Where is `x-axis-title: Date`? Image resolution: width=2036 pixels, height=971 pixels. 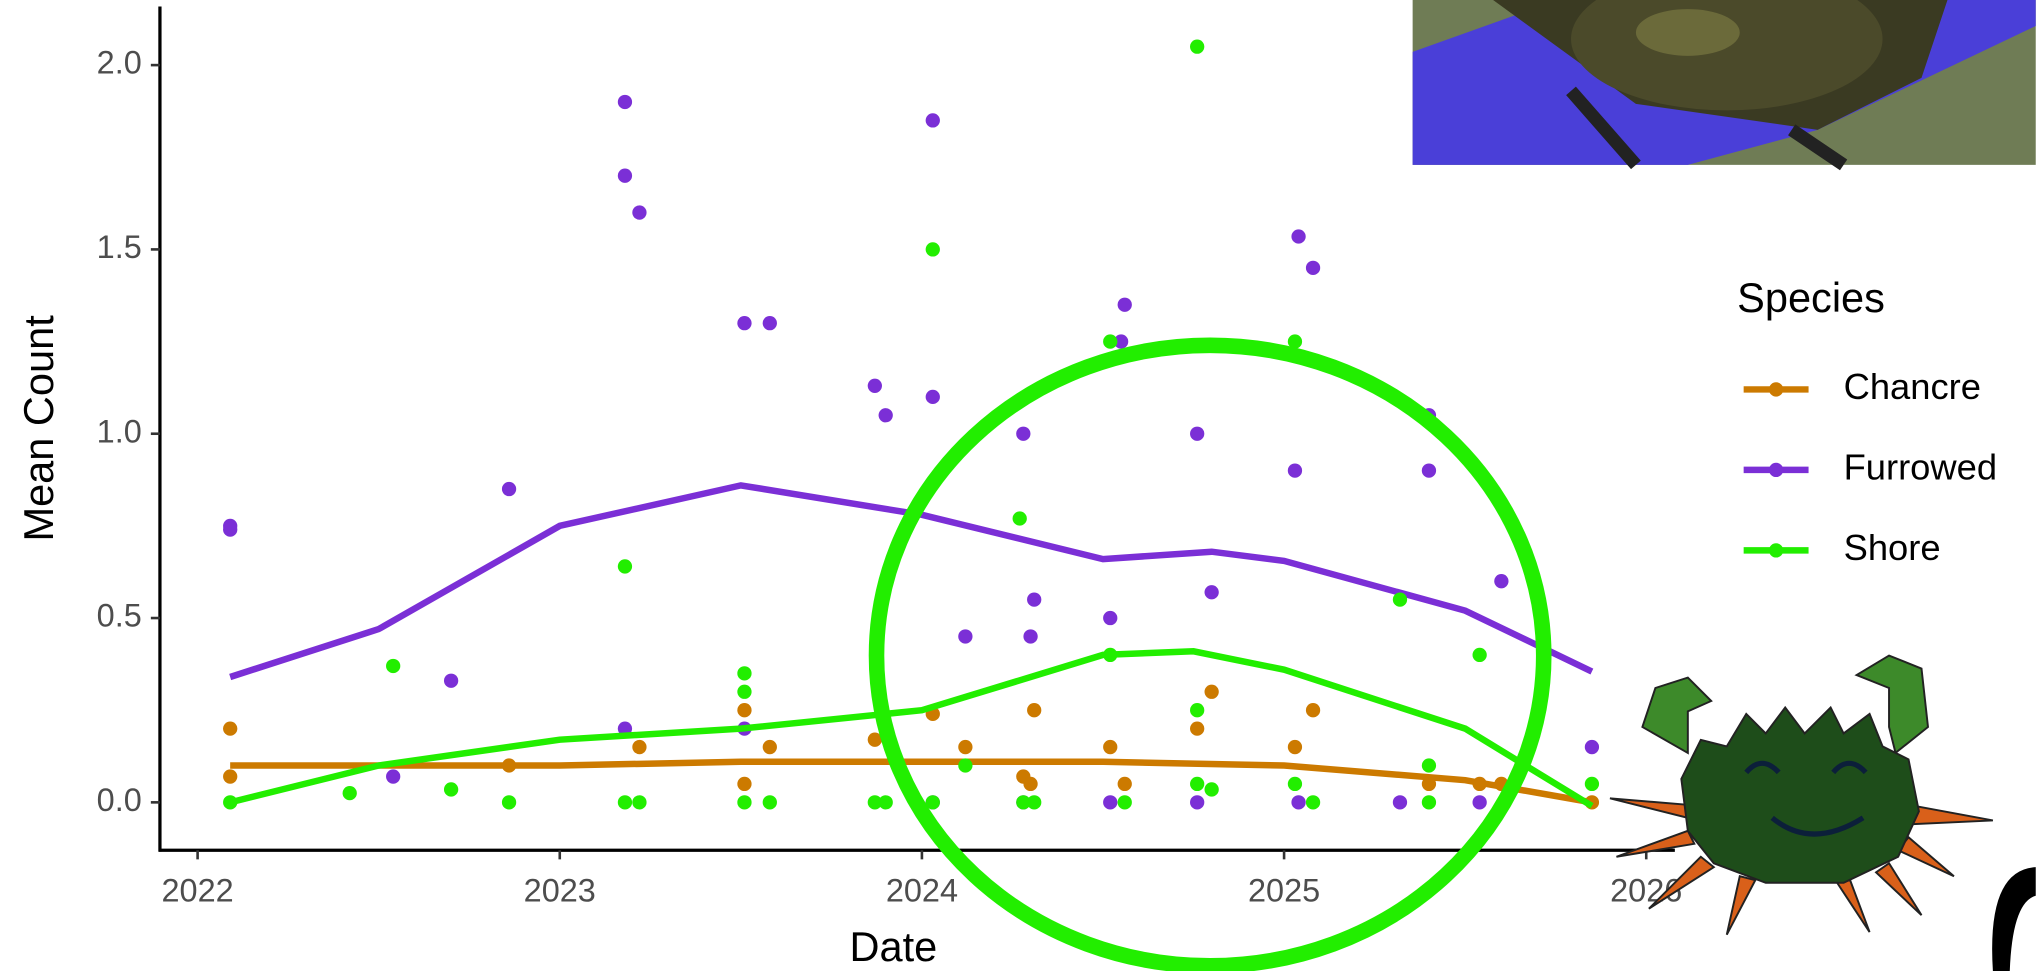
x-axis-title: Date is located at coordinates (894, 946).